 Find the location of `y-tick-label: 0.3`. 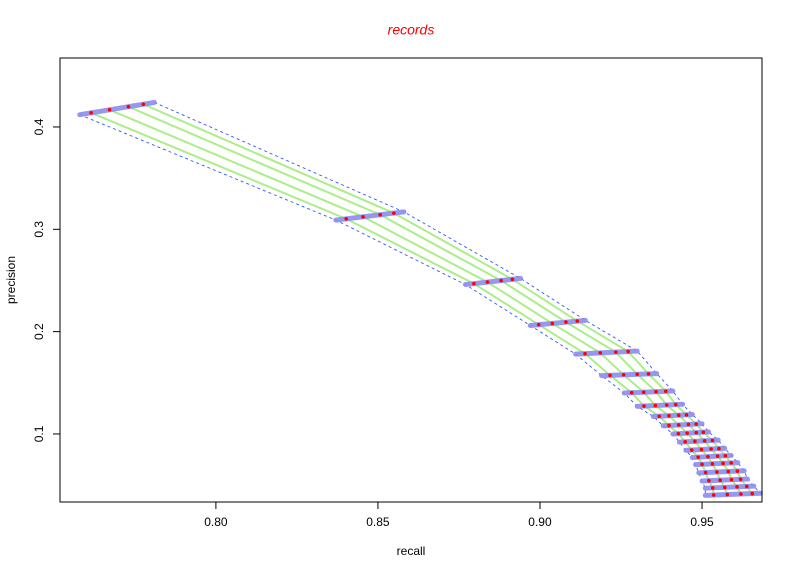

y-tick-label: 0.3 is located at coordinates (39, 229).